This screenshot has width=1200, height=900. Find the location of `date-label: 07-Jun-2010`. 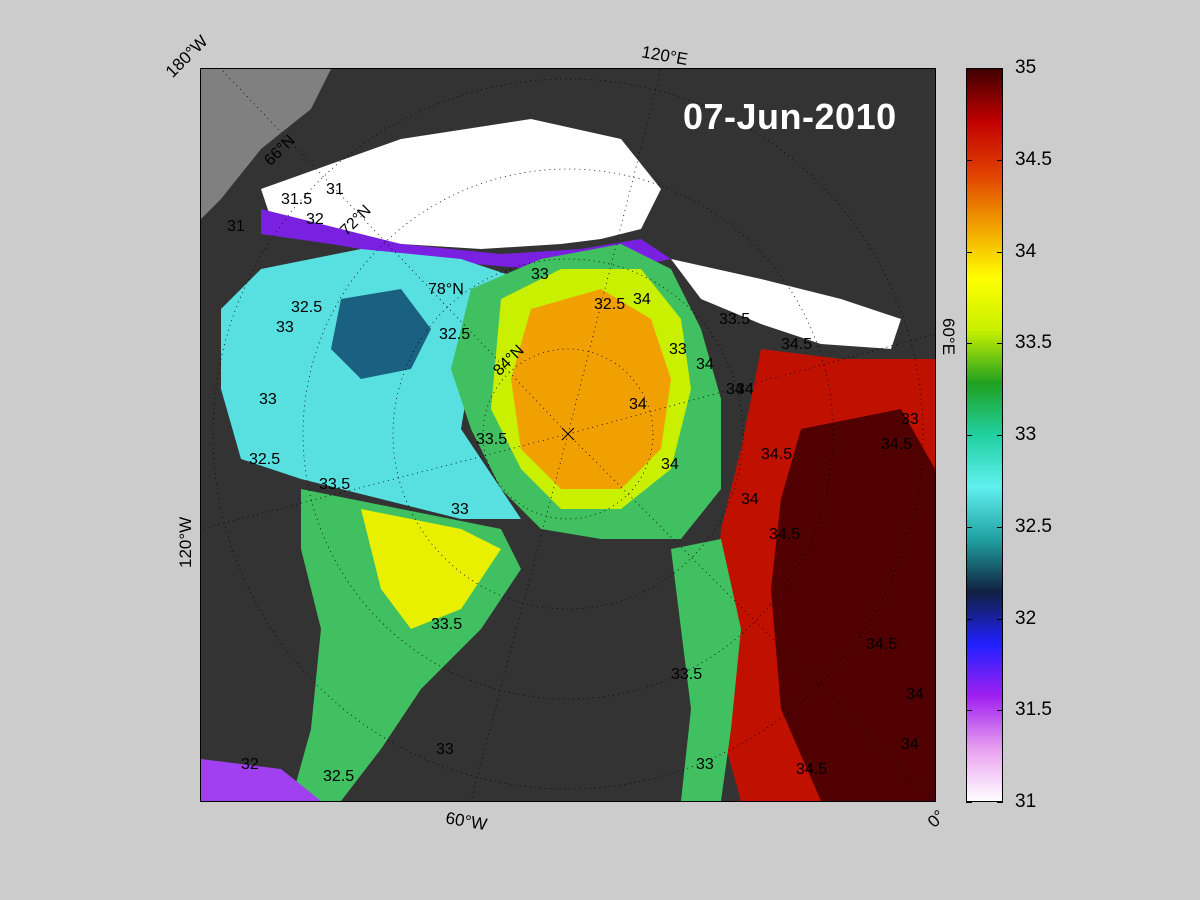

date-label: 07-Jun-2010 is located at coordinates (790, 116).